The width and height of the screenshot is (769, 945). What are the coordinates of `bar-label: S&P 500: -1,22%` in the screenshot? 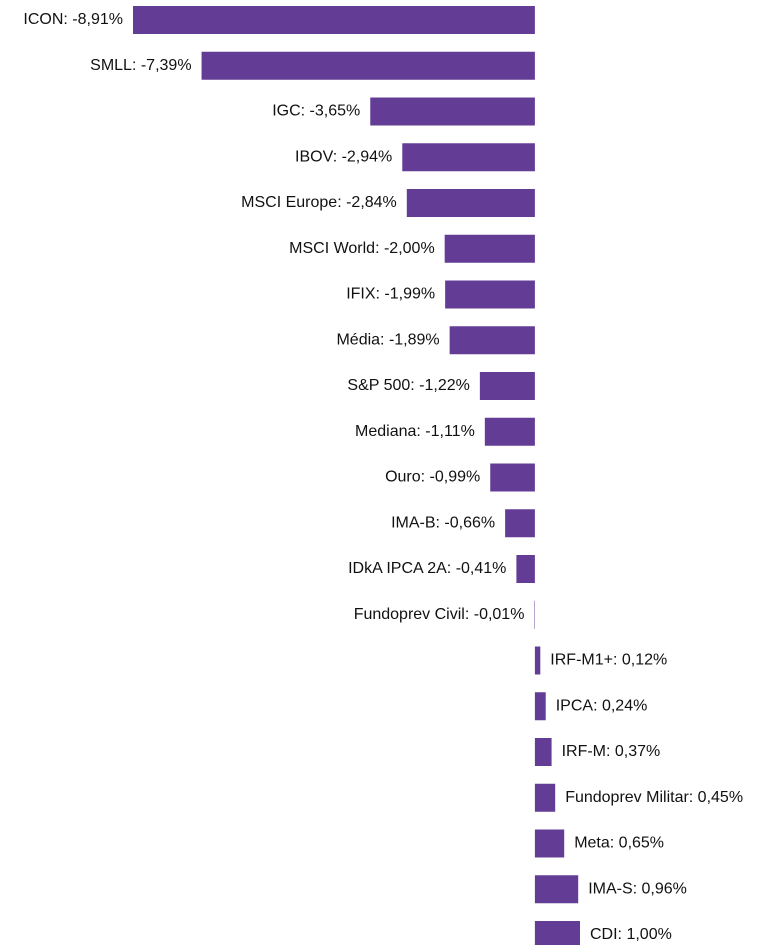 It's located at (408, 385).